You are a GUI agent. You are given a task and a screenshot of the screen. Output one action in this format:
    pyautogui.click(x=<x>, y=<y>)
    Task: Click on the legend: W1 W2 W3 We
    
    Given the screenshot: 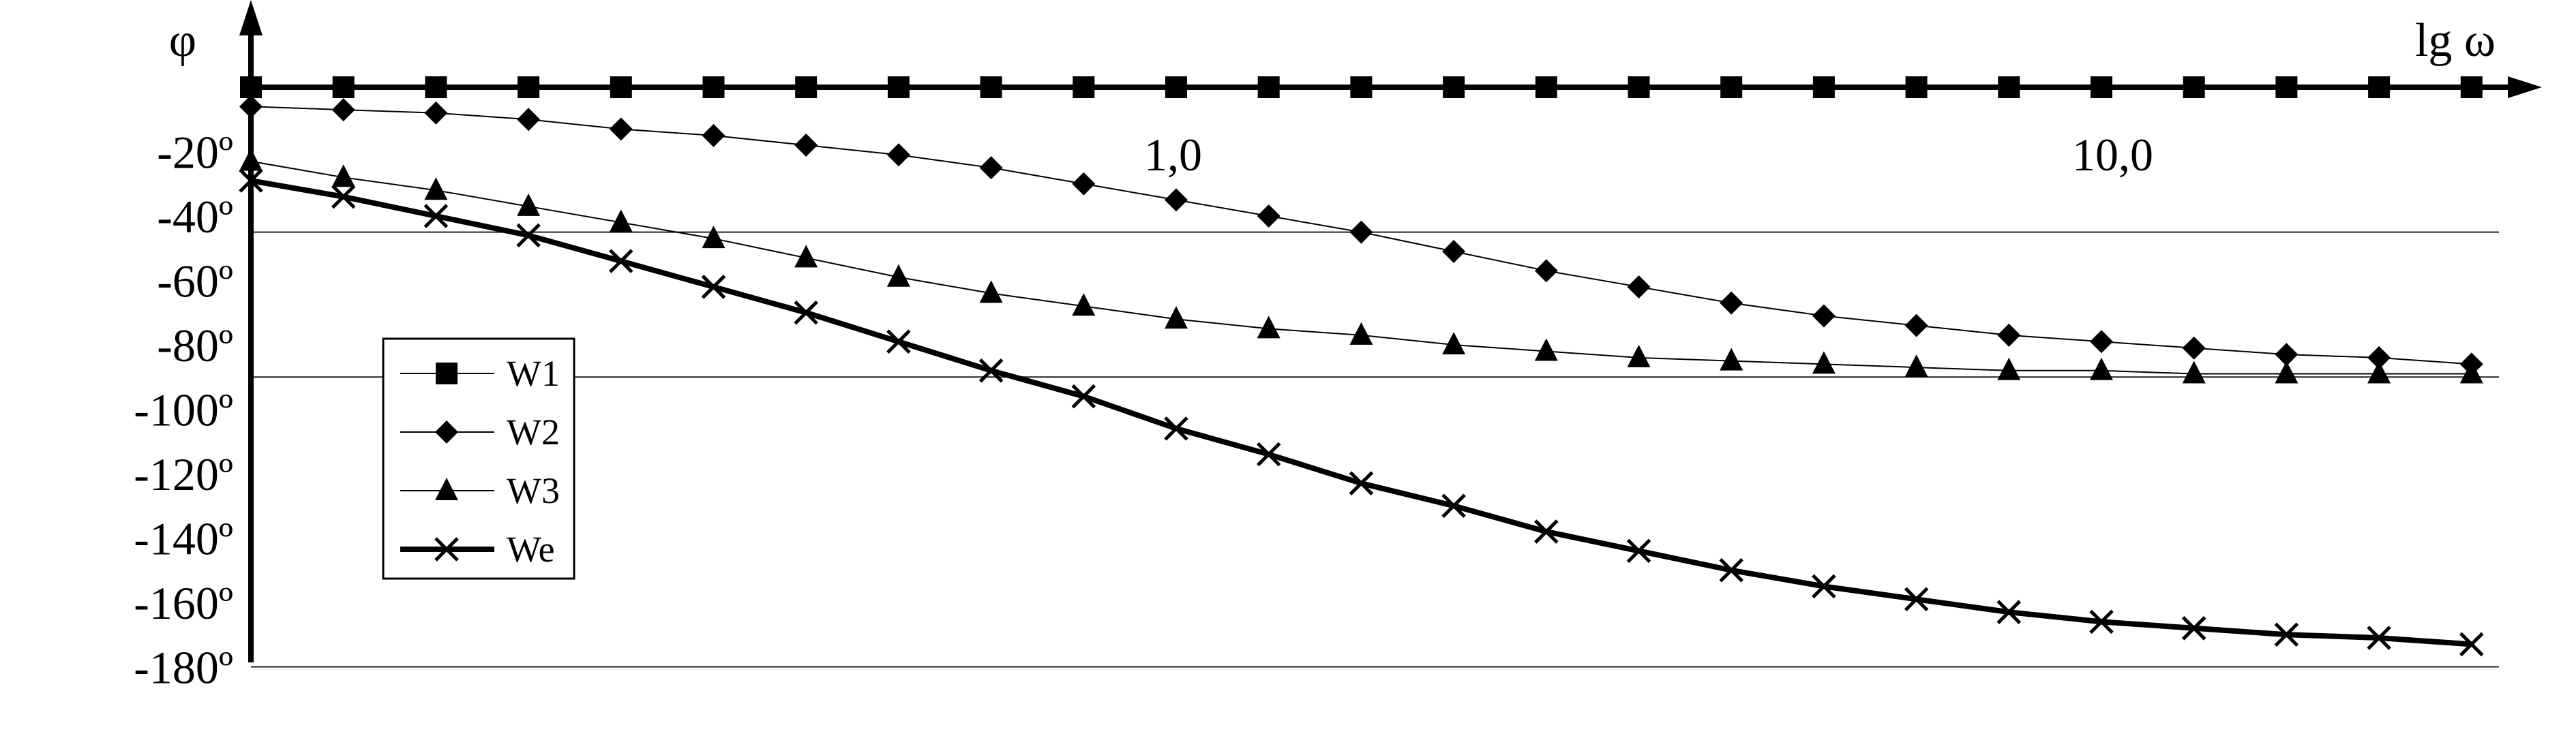 What is the action you would take?
    pyautogui.click(x=478, y=458)
    